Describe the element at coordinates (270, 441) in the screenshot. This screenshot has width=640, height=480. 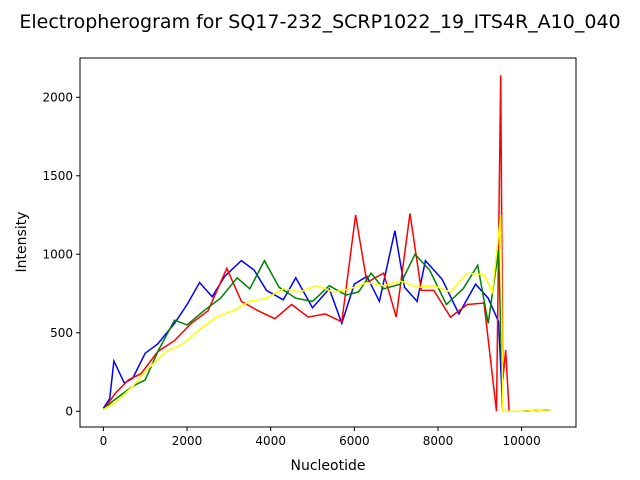
I see `x-tick-label: 4000` at that location.